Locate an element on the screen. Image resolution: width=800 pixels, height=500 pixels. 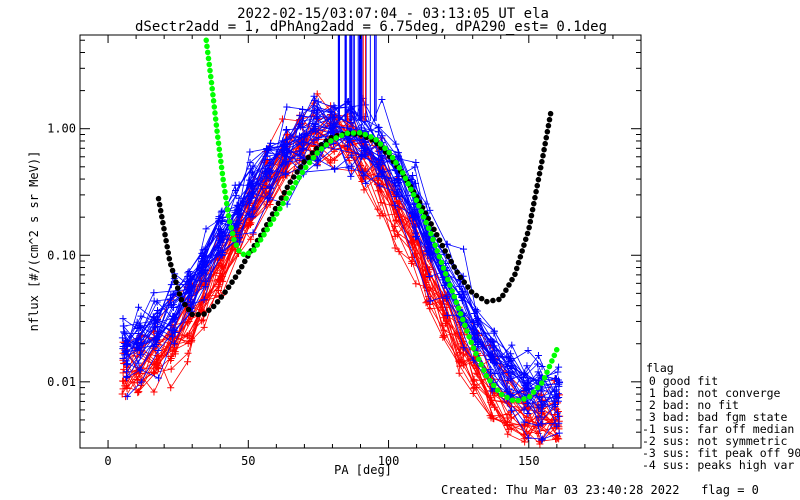
y-tick-label: 0.01 is located at coordinates (61, 382).